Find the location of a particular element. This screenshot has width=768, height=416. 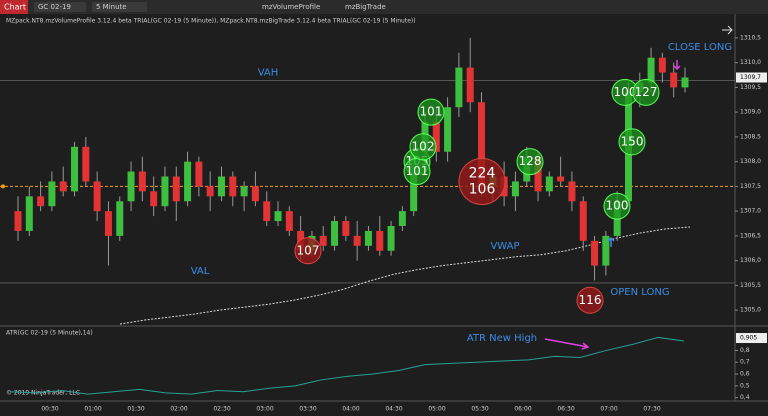

instrument-box is located at coordinates (60, 7).